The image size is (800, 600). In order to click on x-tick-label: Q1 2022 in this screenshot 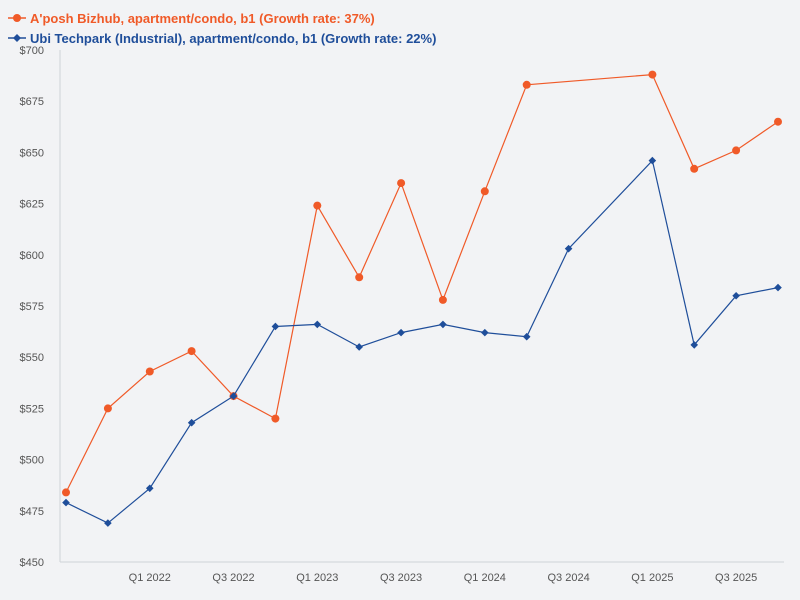, I will do `click(150, 578)`.